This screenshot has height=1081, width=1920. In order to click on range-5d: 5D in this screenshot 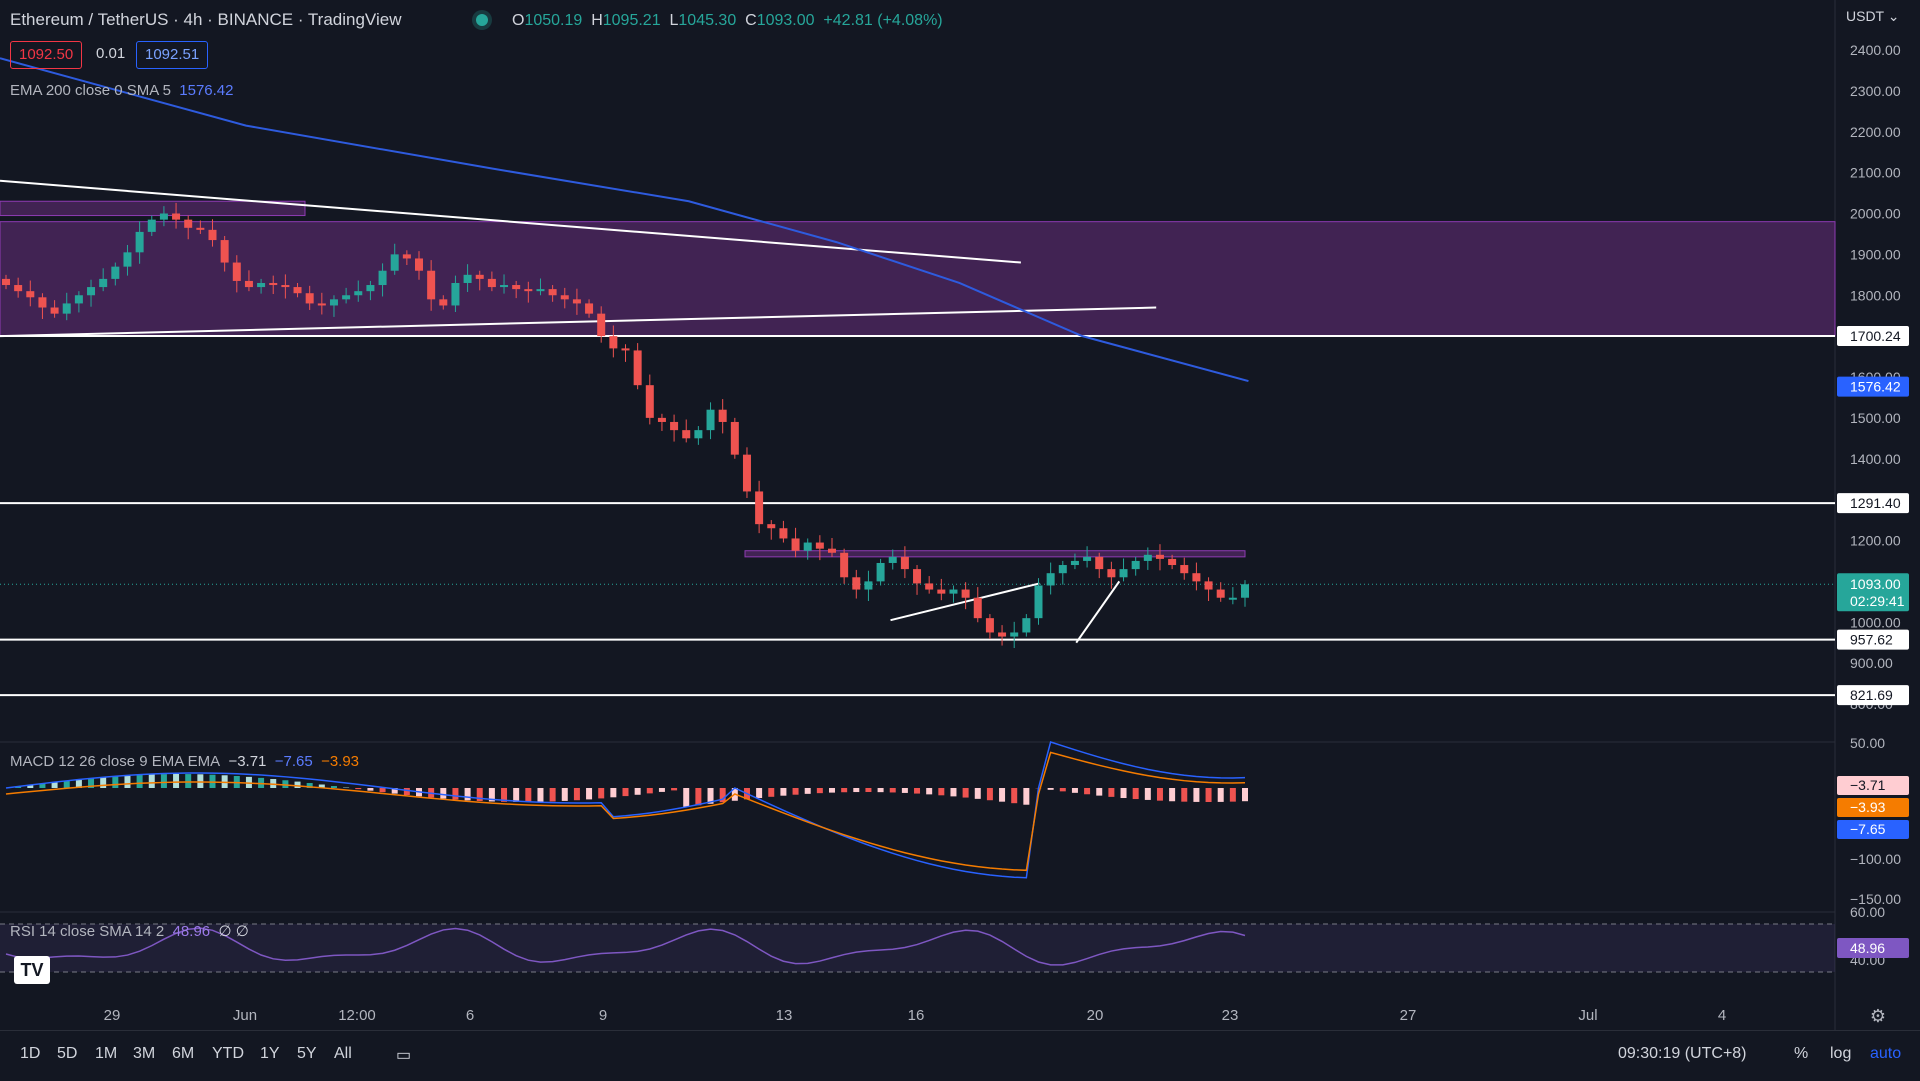, I will do `click(67, 1054)`.